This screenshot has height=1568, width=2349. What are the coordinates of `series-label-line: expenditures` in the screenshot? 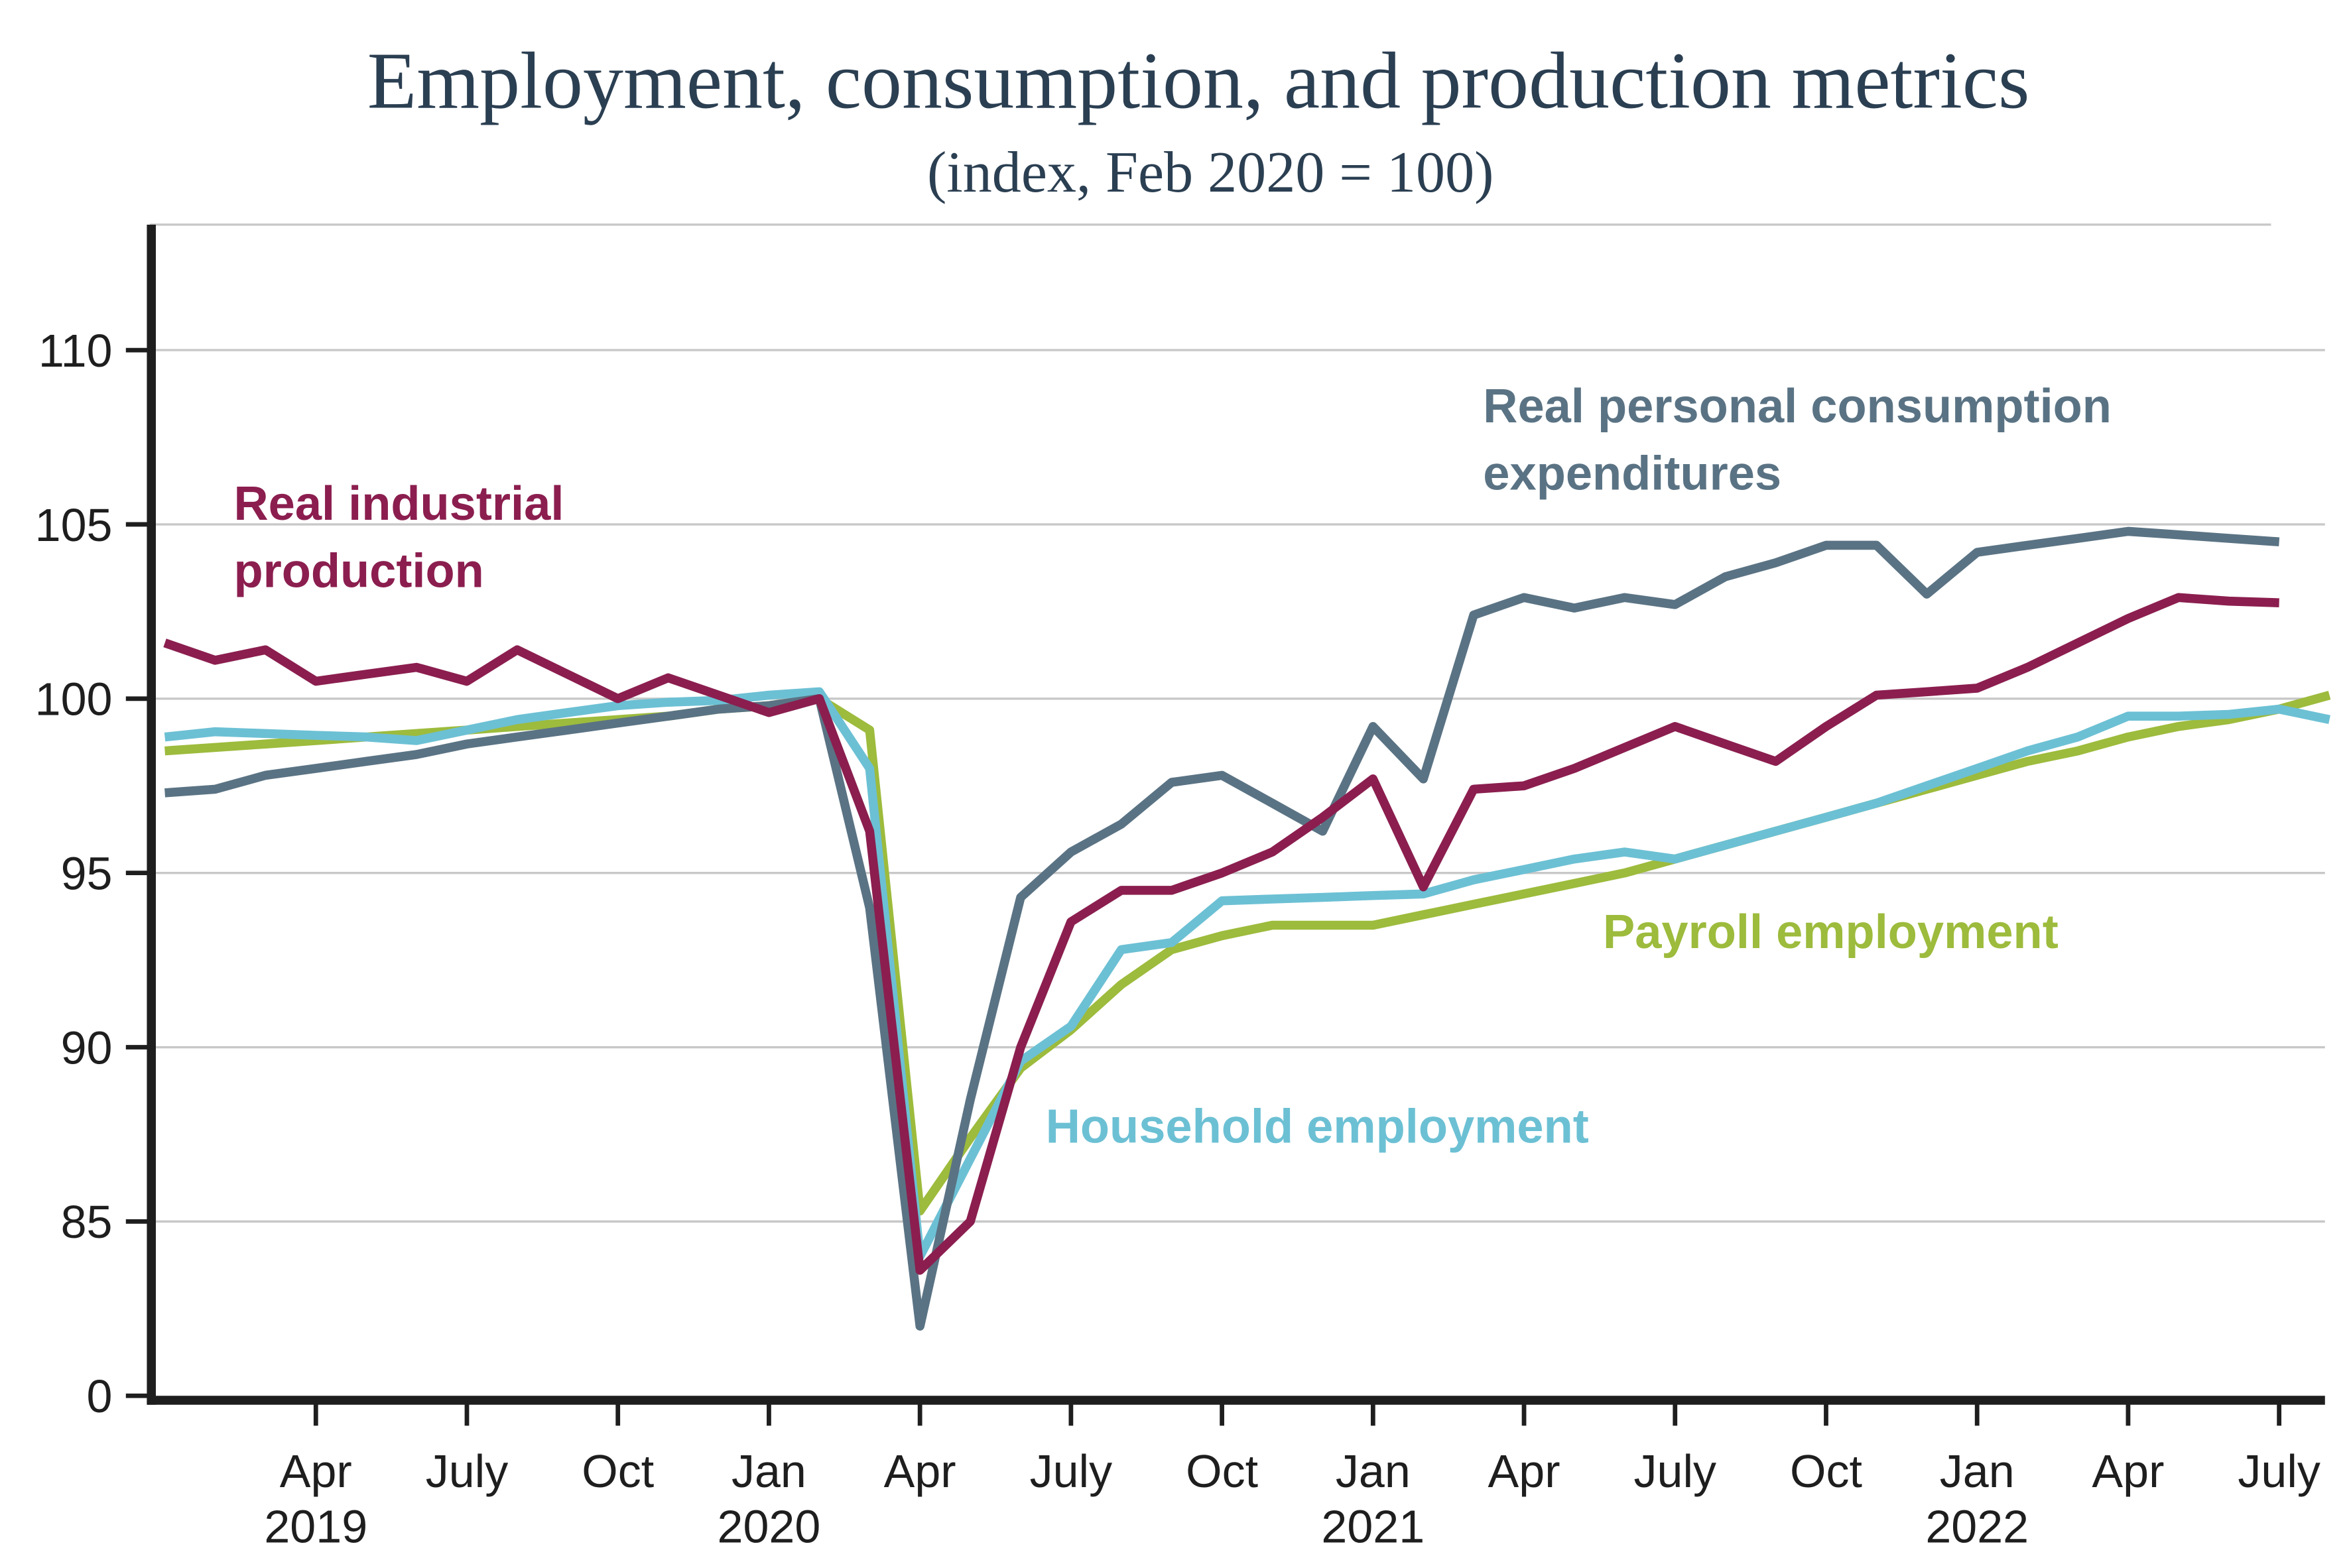 It's located at (1632, 474).